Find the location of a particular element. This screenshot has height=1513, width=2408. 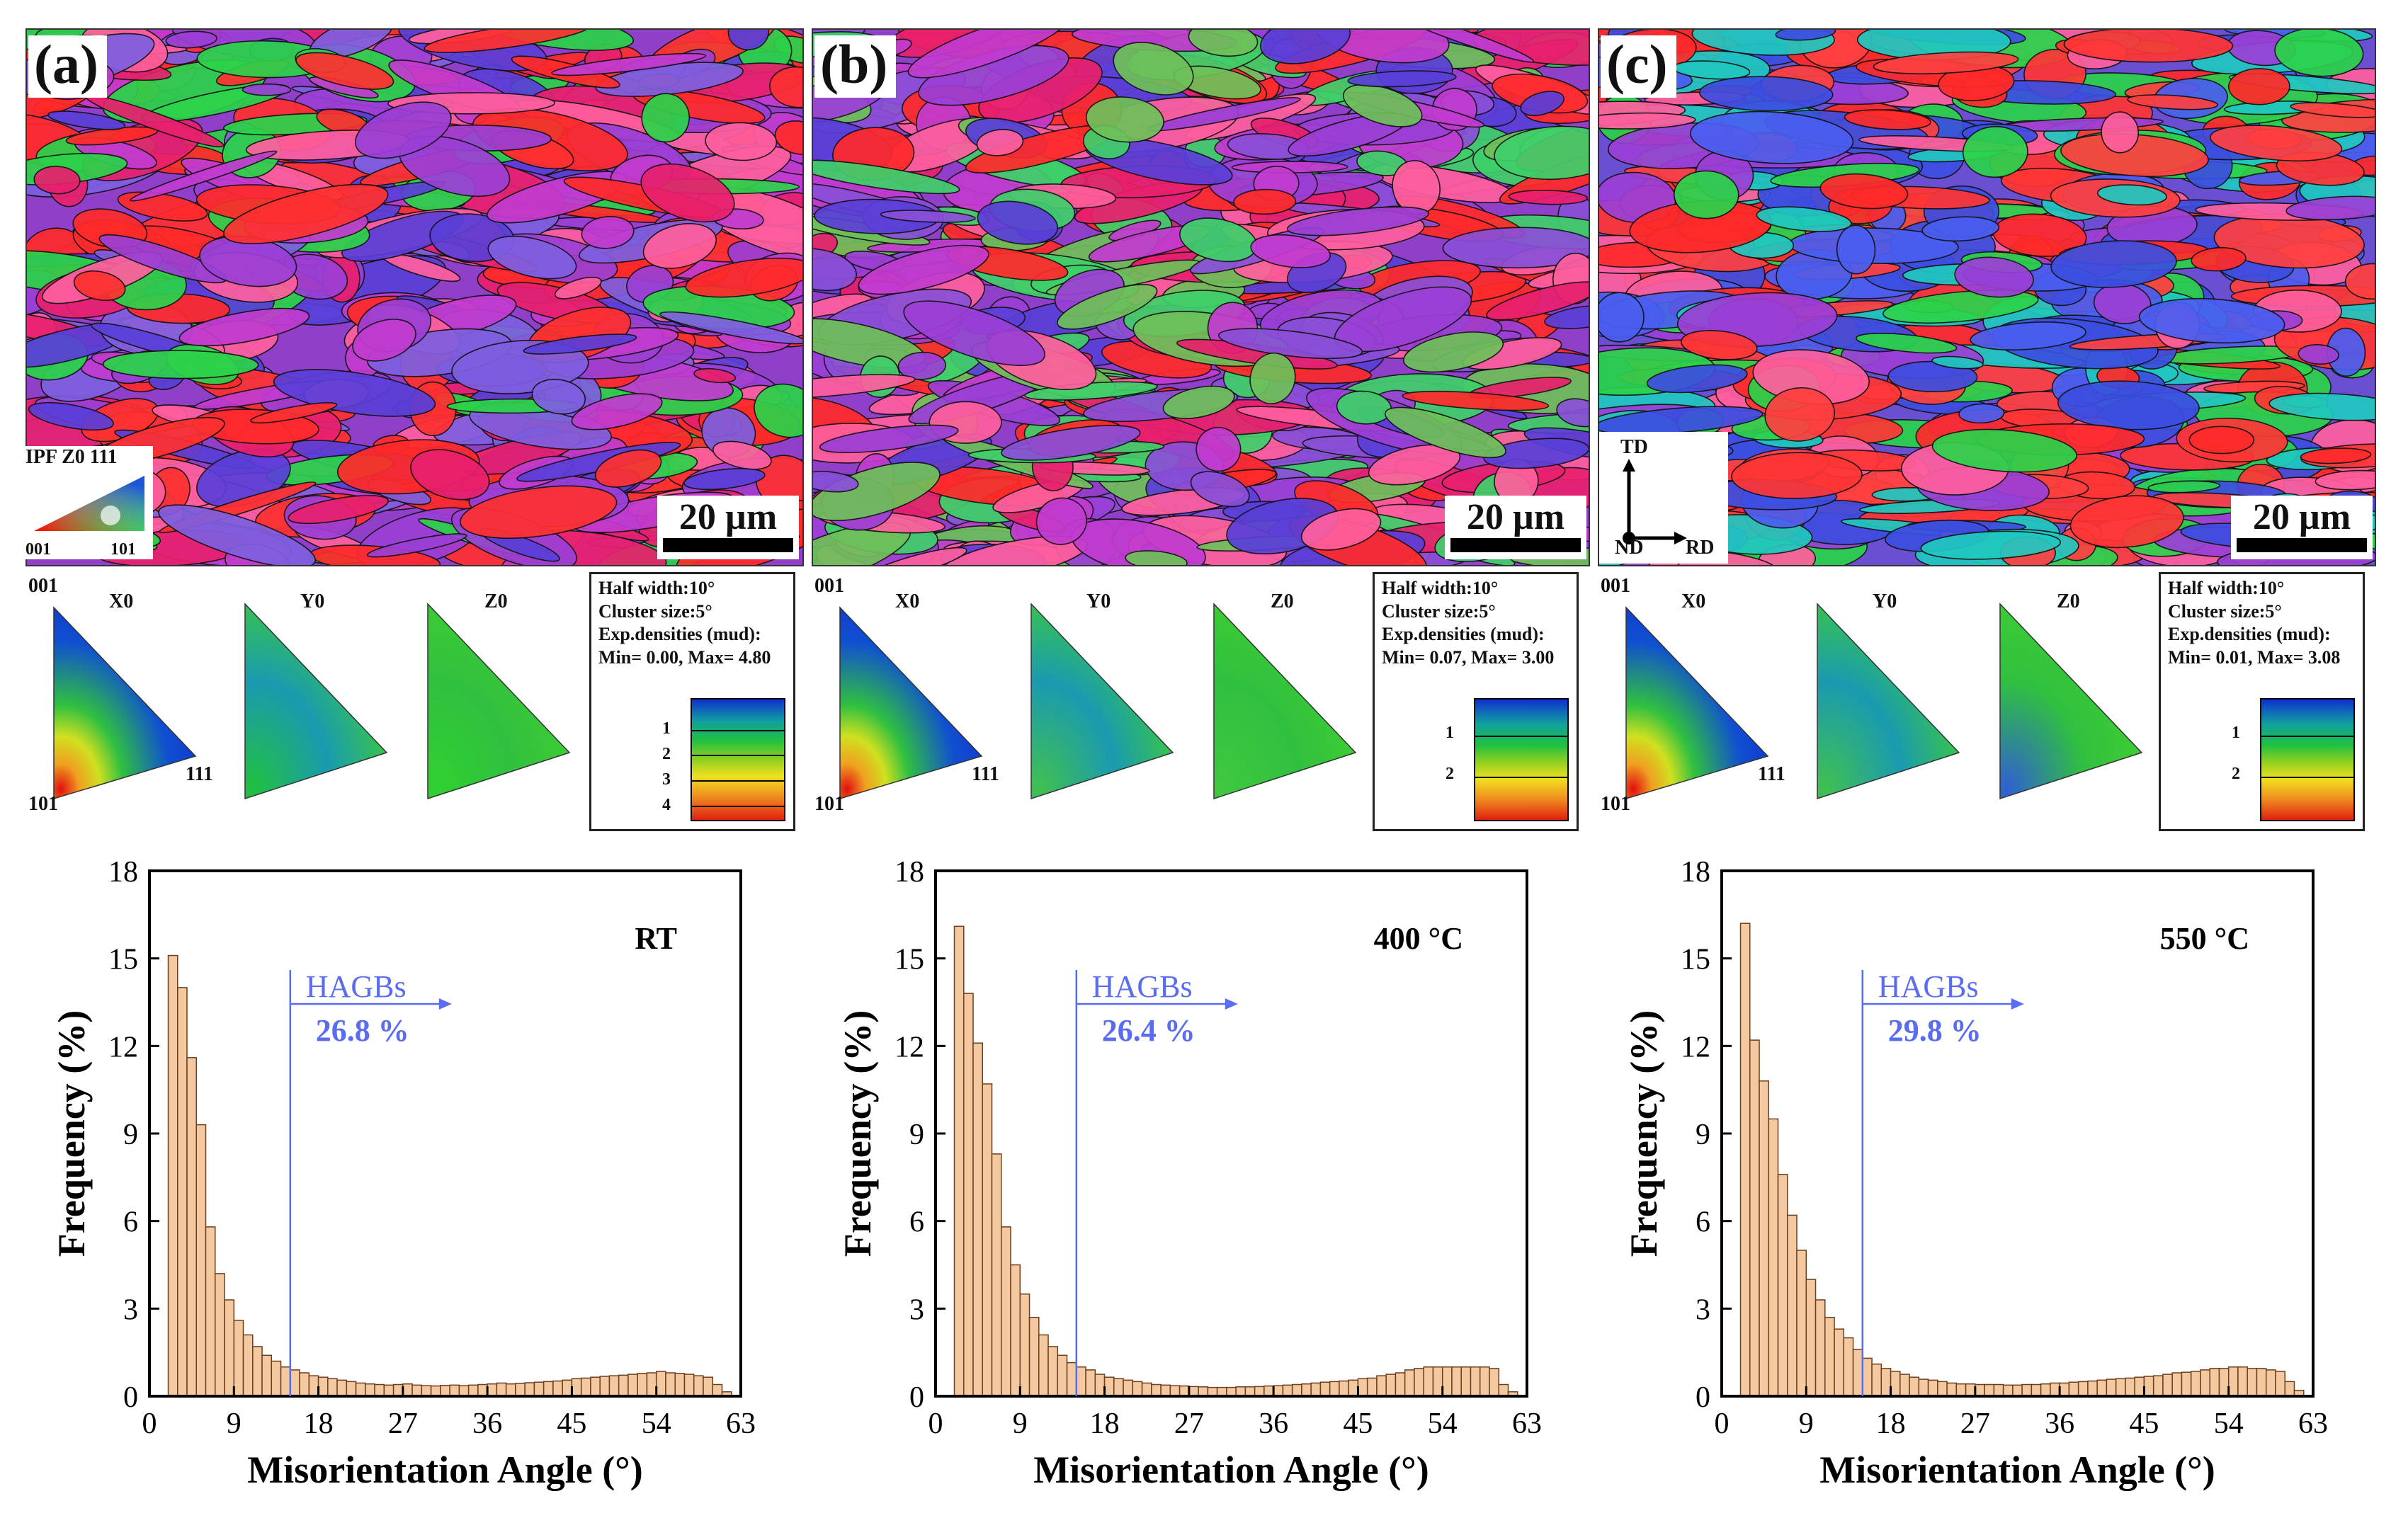

scale-bar-b: 20 µm is located at coordinates (1515, 527).